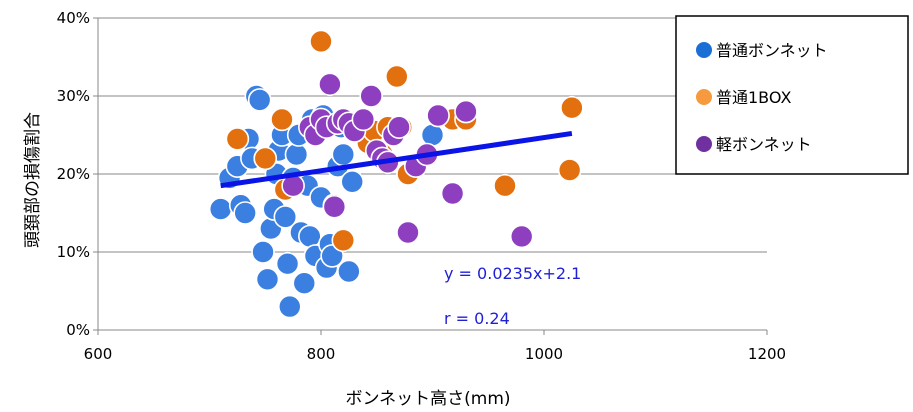  I want to click on y-tick-label: 10%, so click(73, 252).